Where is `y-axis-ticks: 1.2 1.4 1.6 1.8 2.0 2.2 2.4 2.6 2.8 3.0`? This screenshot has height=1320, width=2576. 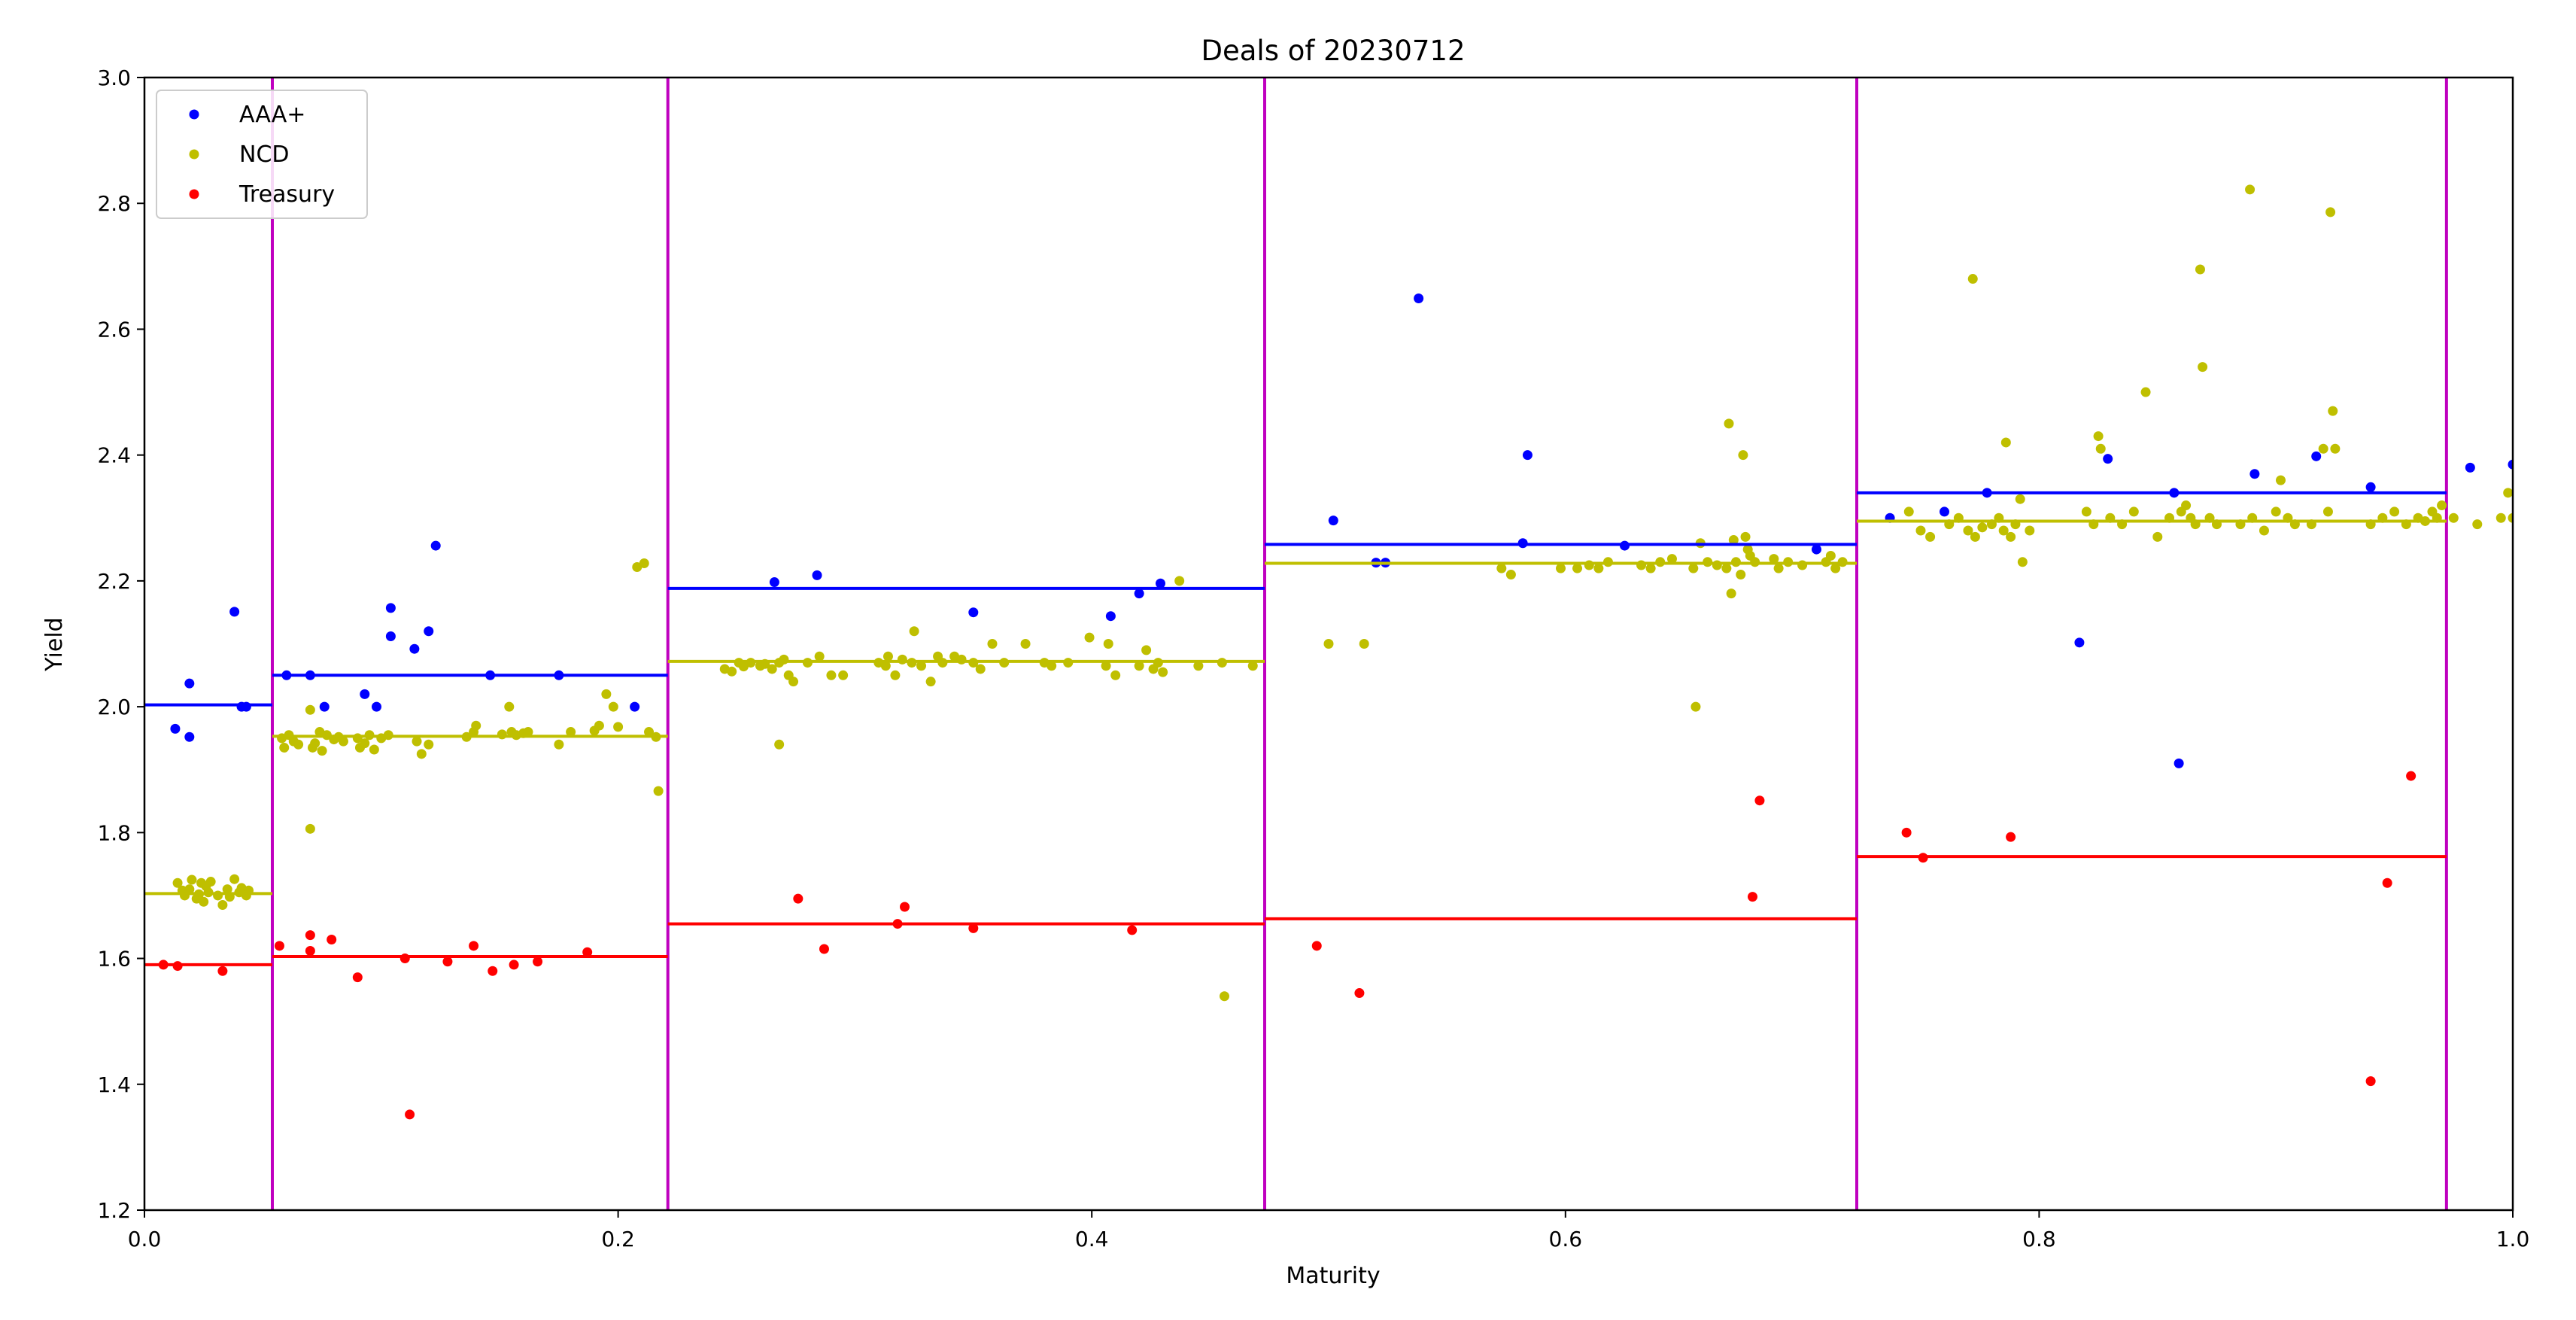
y-axis-ticks: 1.2 1.4 1.6 1.8 2.0 2.2 2.4 2.6 2.8 3.0 is located at coordinates (120, 644).